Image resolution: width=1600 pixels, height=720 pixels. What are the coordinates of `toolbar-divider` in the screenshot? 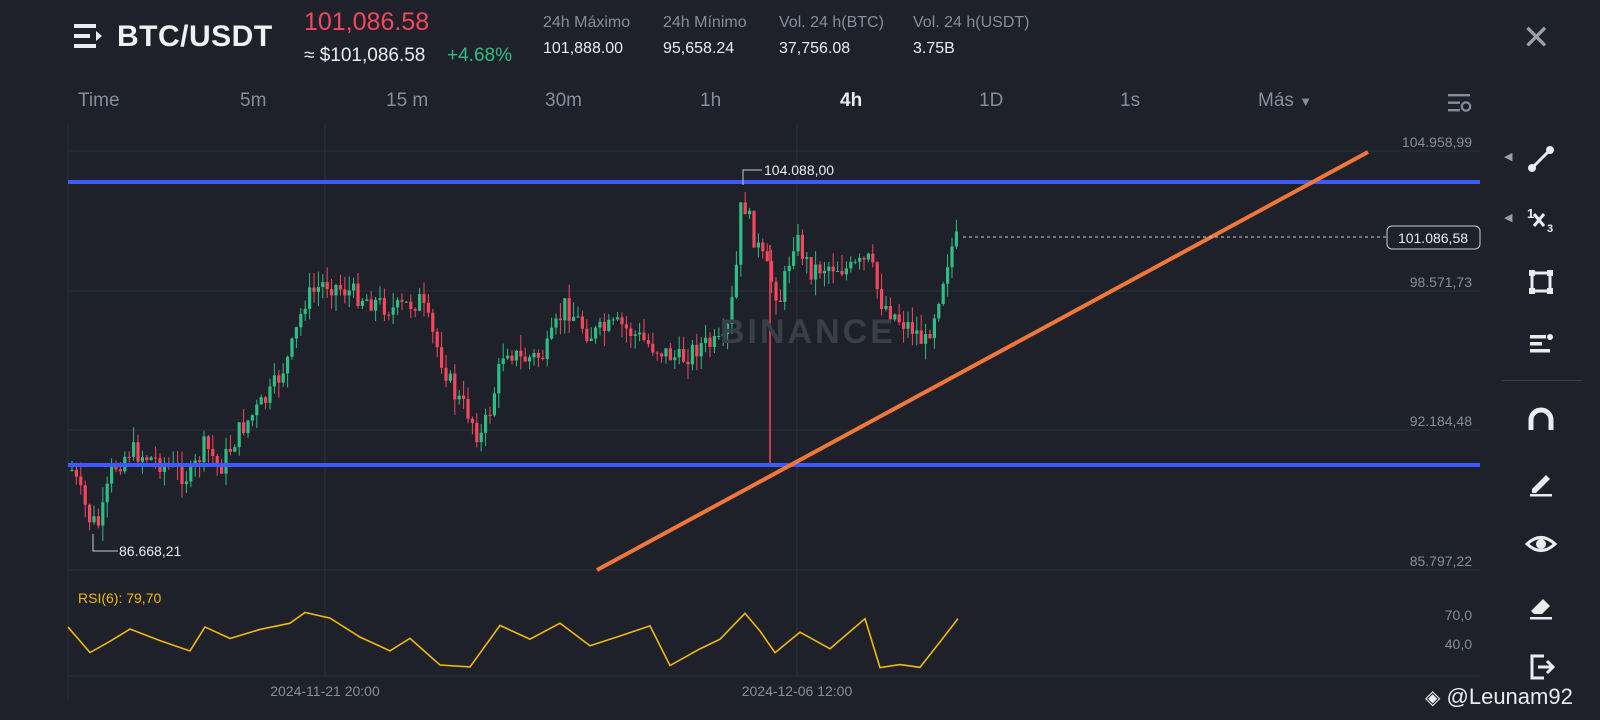 It's located at (1542, 380).